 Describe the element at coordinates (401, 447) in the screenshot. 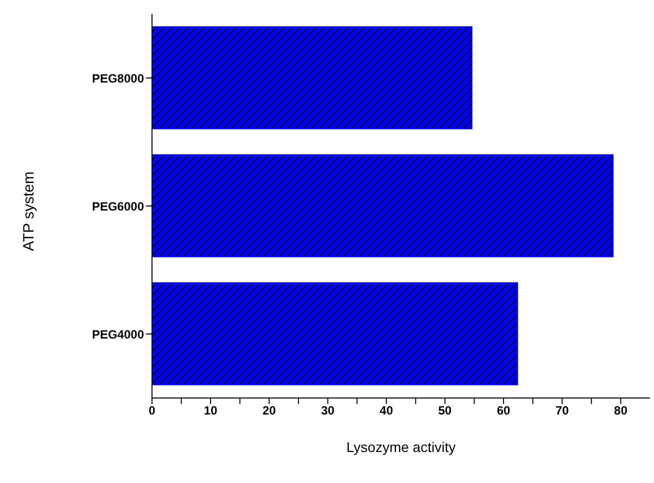

I see `x-axis-title: Lysozyme activity` at that location.